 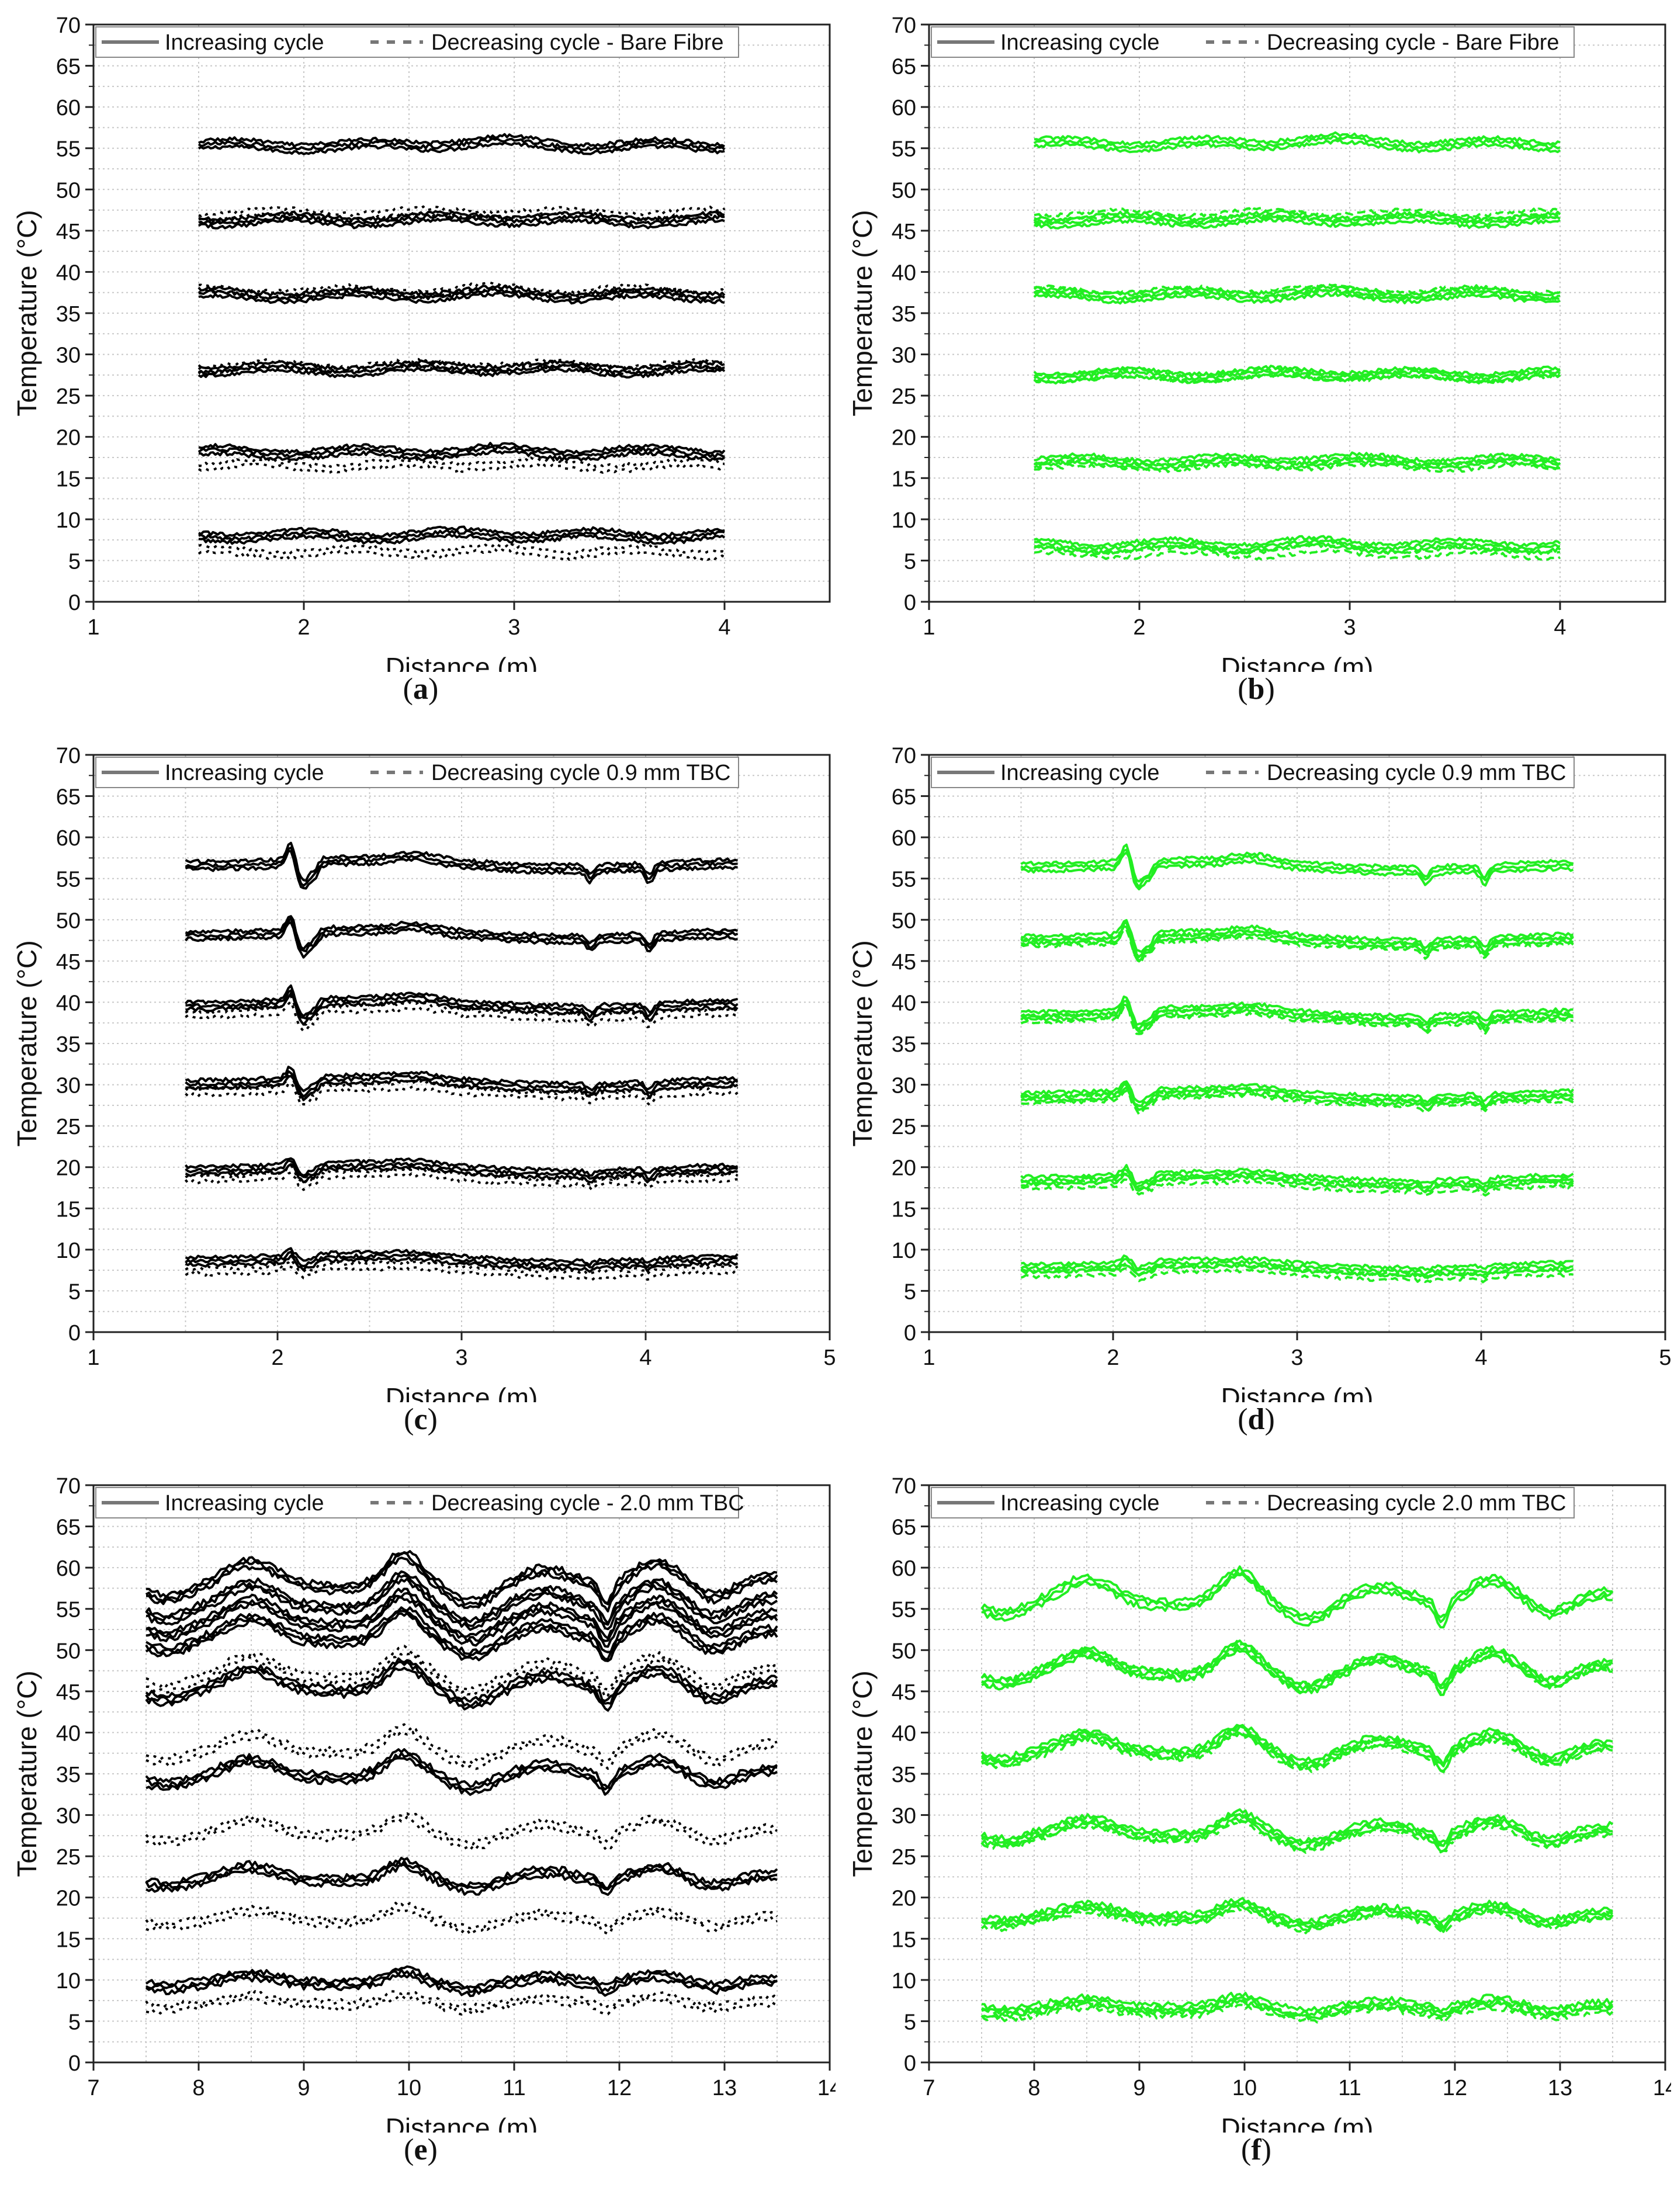 I want to click on legend-increasing-label: Increasing cycle, so click(x=245, y=42).